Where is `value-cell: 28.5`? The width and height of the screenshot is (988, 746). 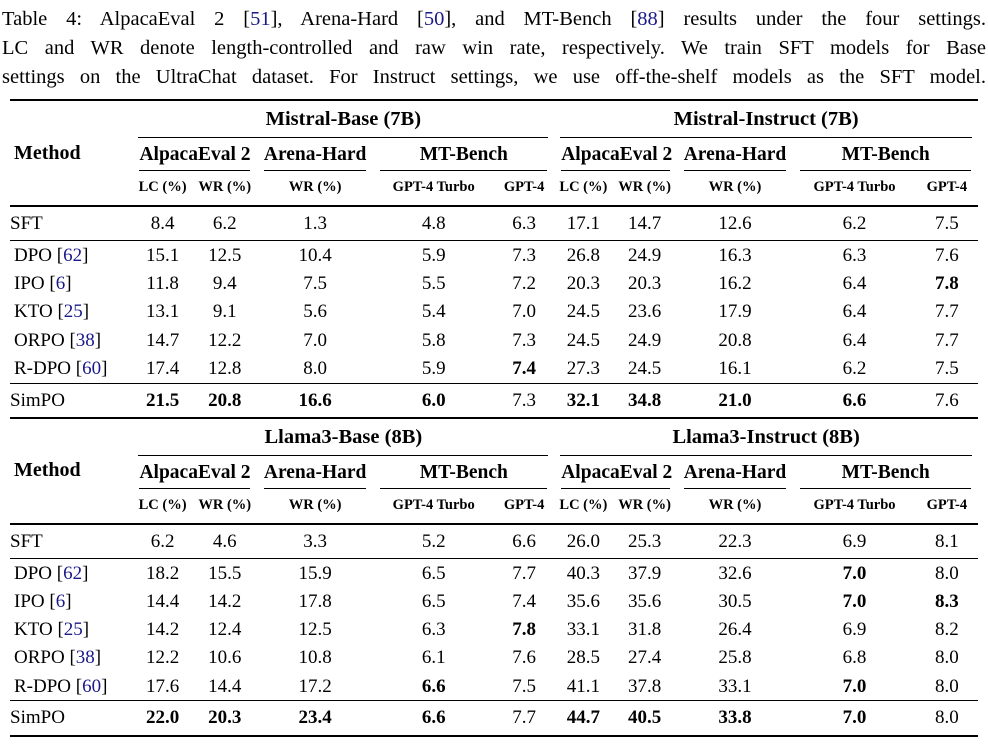
value-cell: 28.5 is located at coordinates (583, 658).